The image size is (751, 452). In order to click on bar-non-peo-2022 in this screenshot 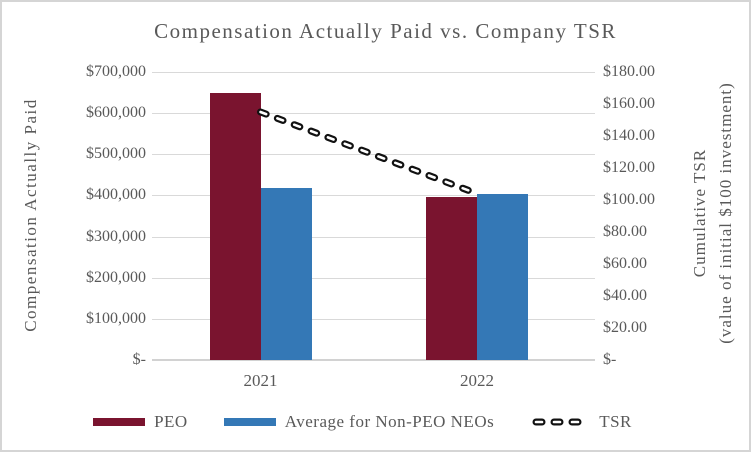, I will do `click(502, 276)`.